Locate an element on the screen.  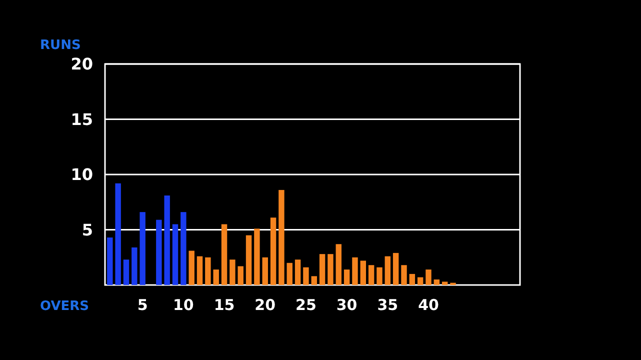
x-tick-label: 5 is located at coordinates (142, 305).